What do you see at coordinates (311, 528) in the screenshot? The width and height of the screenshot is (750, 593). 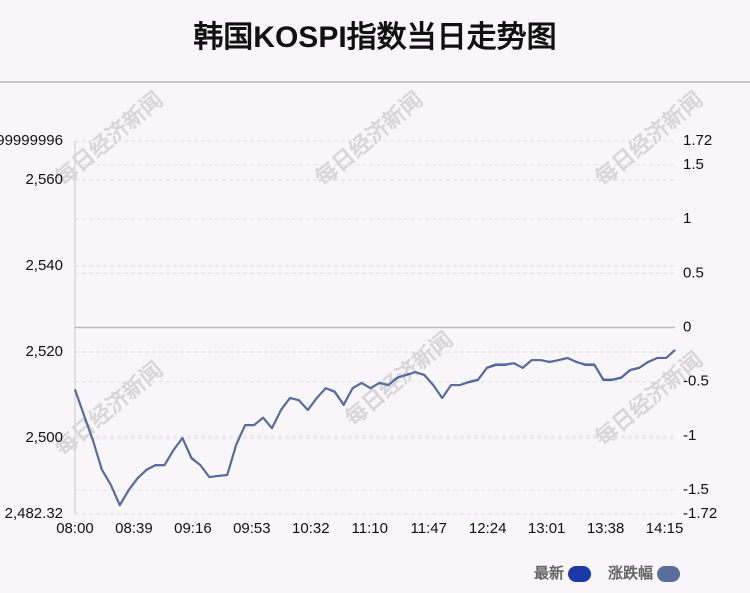 I see `x-tick-label: 10:32` at bounding box center [311, 528].